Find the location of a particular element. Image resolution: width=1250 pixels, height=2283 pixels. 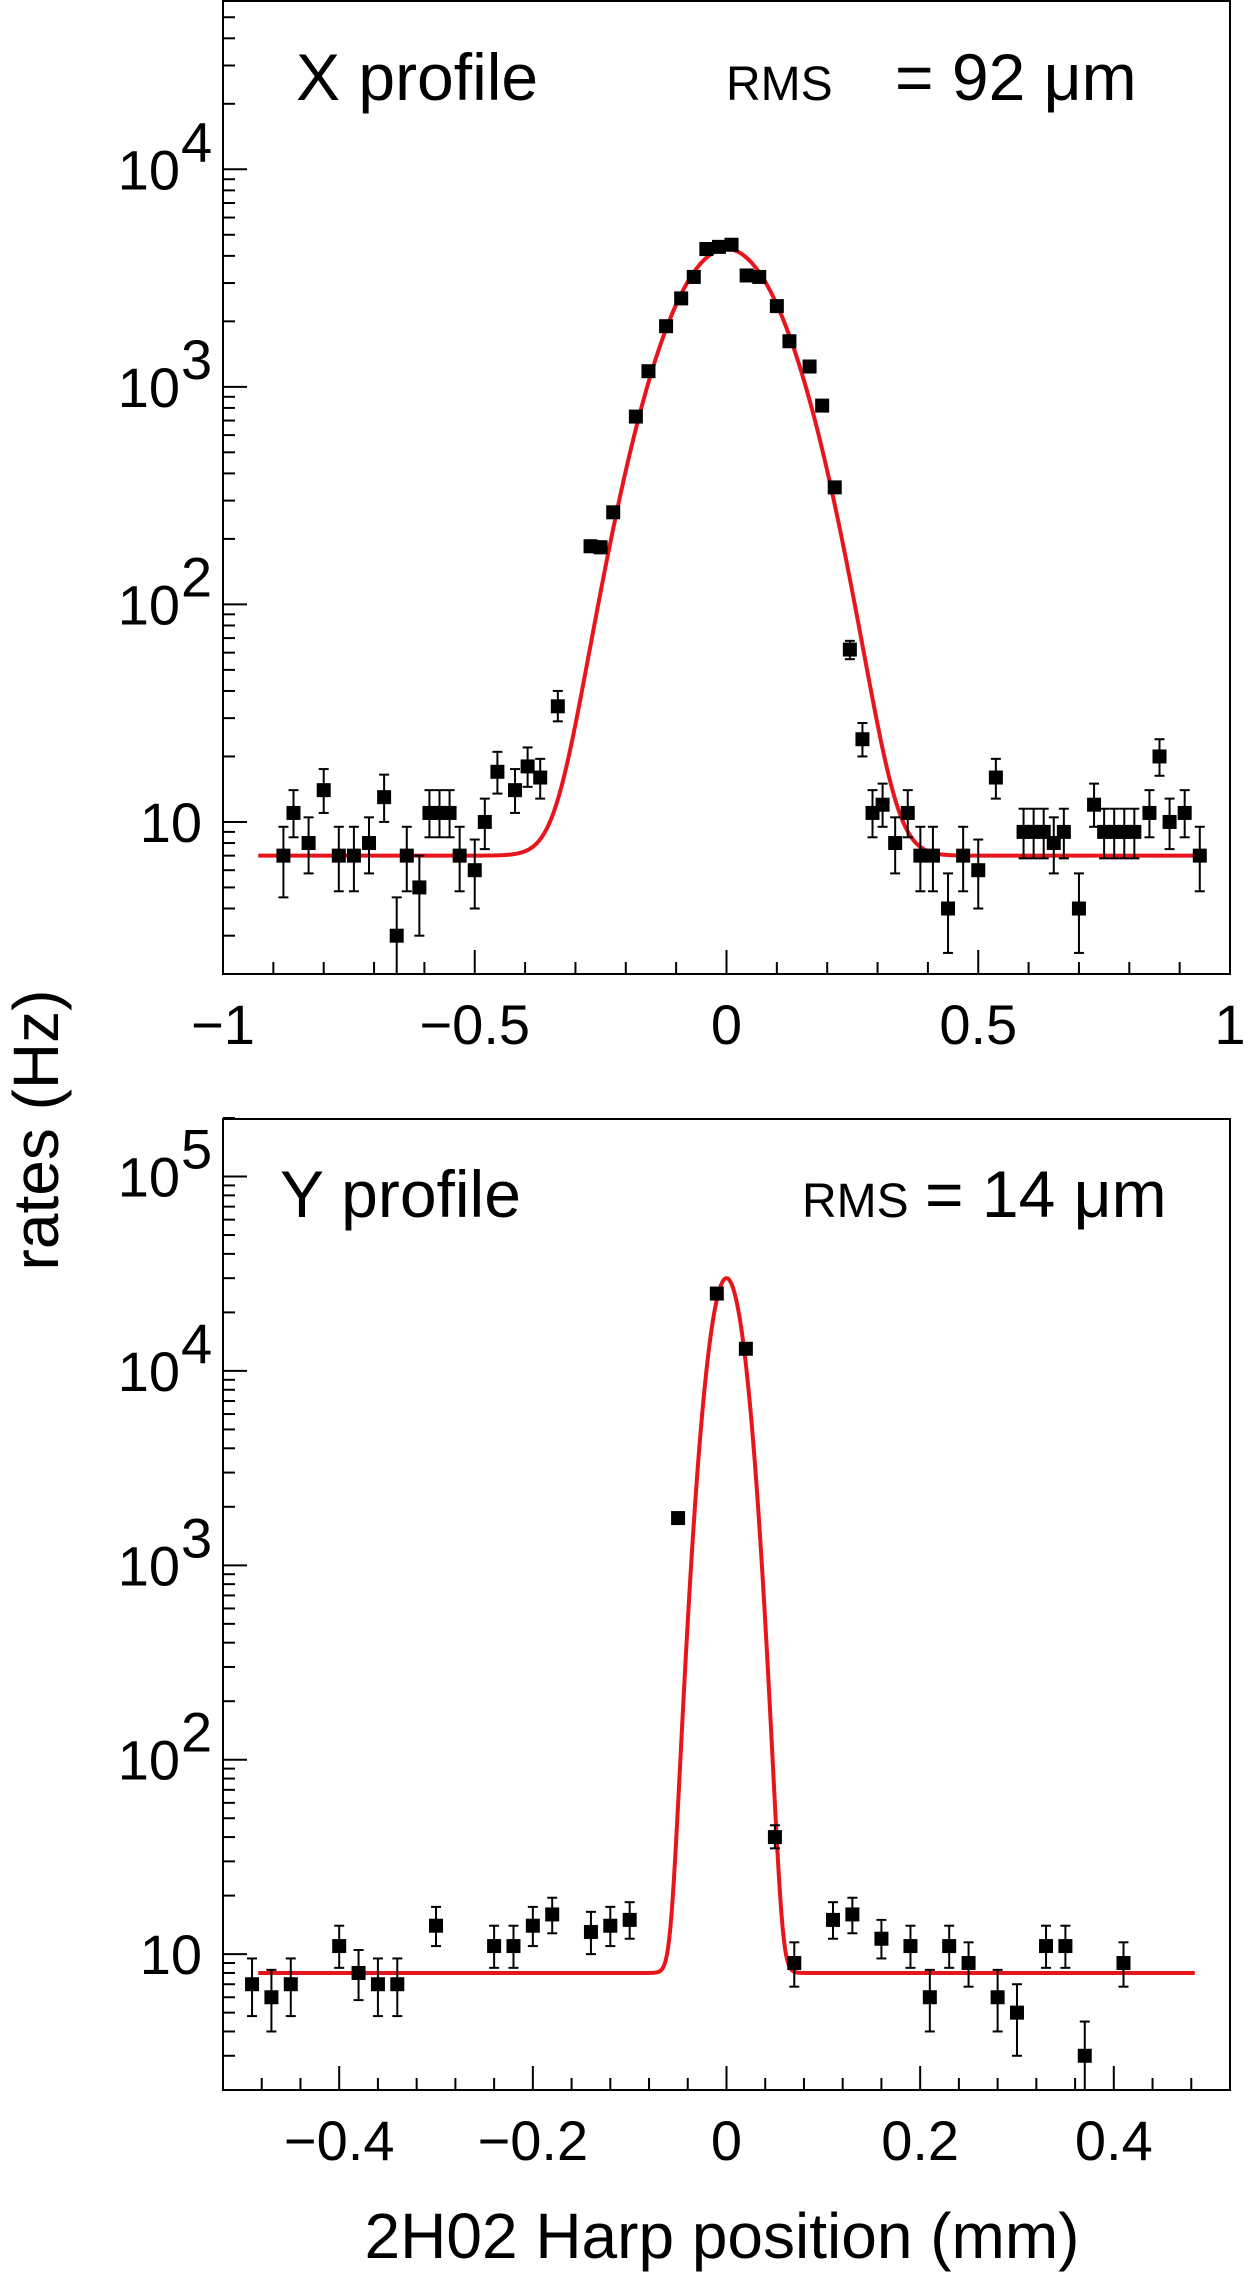

y-profile-x-tick-label: −0.2 is located at coordinates (533, 2140).